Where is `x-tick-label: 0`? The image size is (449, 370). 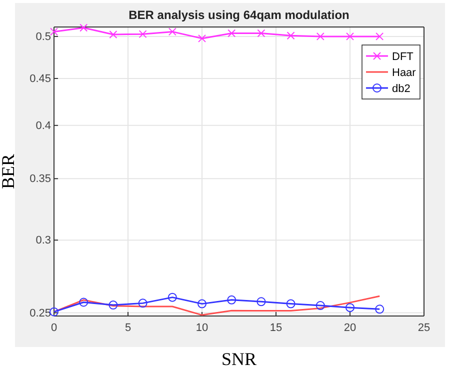 x-tick-label: 0 is located at coordinates (54, 328).